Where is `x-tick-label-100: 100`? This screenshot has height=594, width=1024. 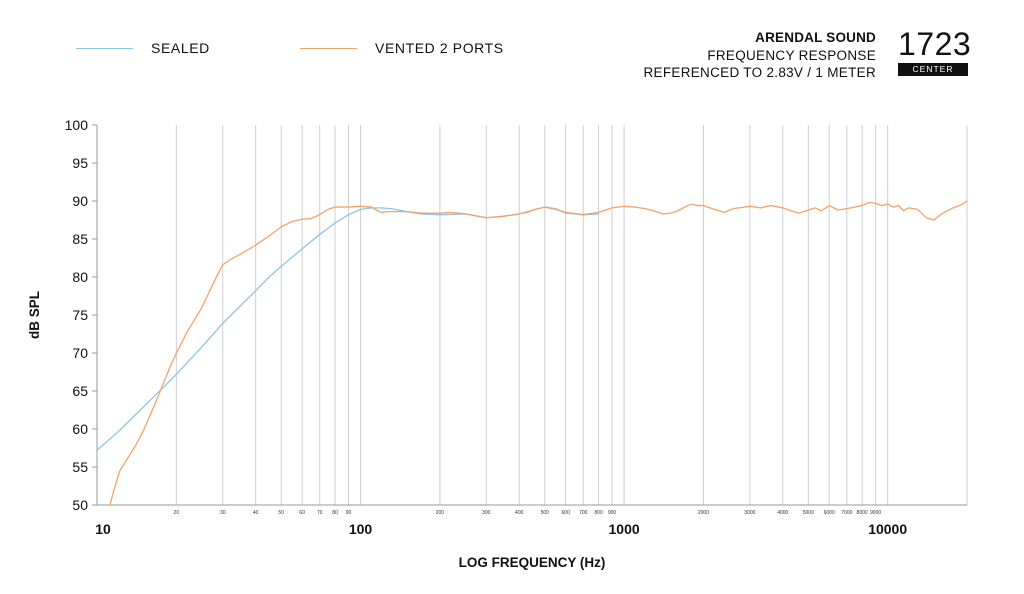
x-tick-label-100: 100 is located at coordinates (361, 529).